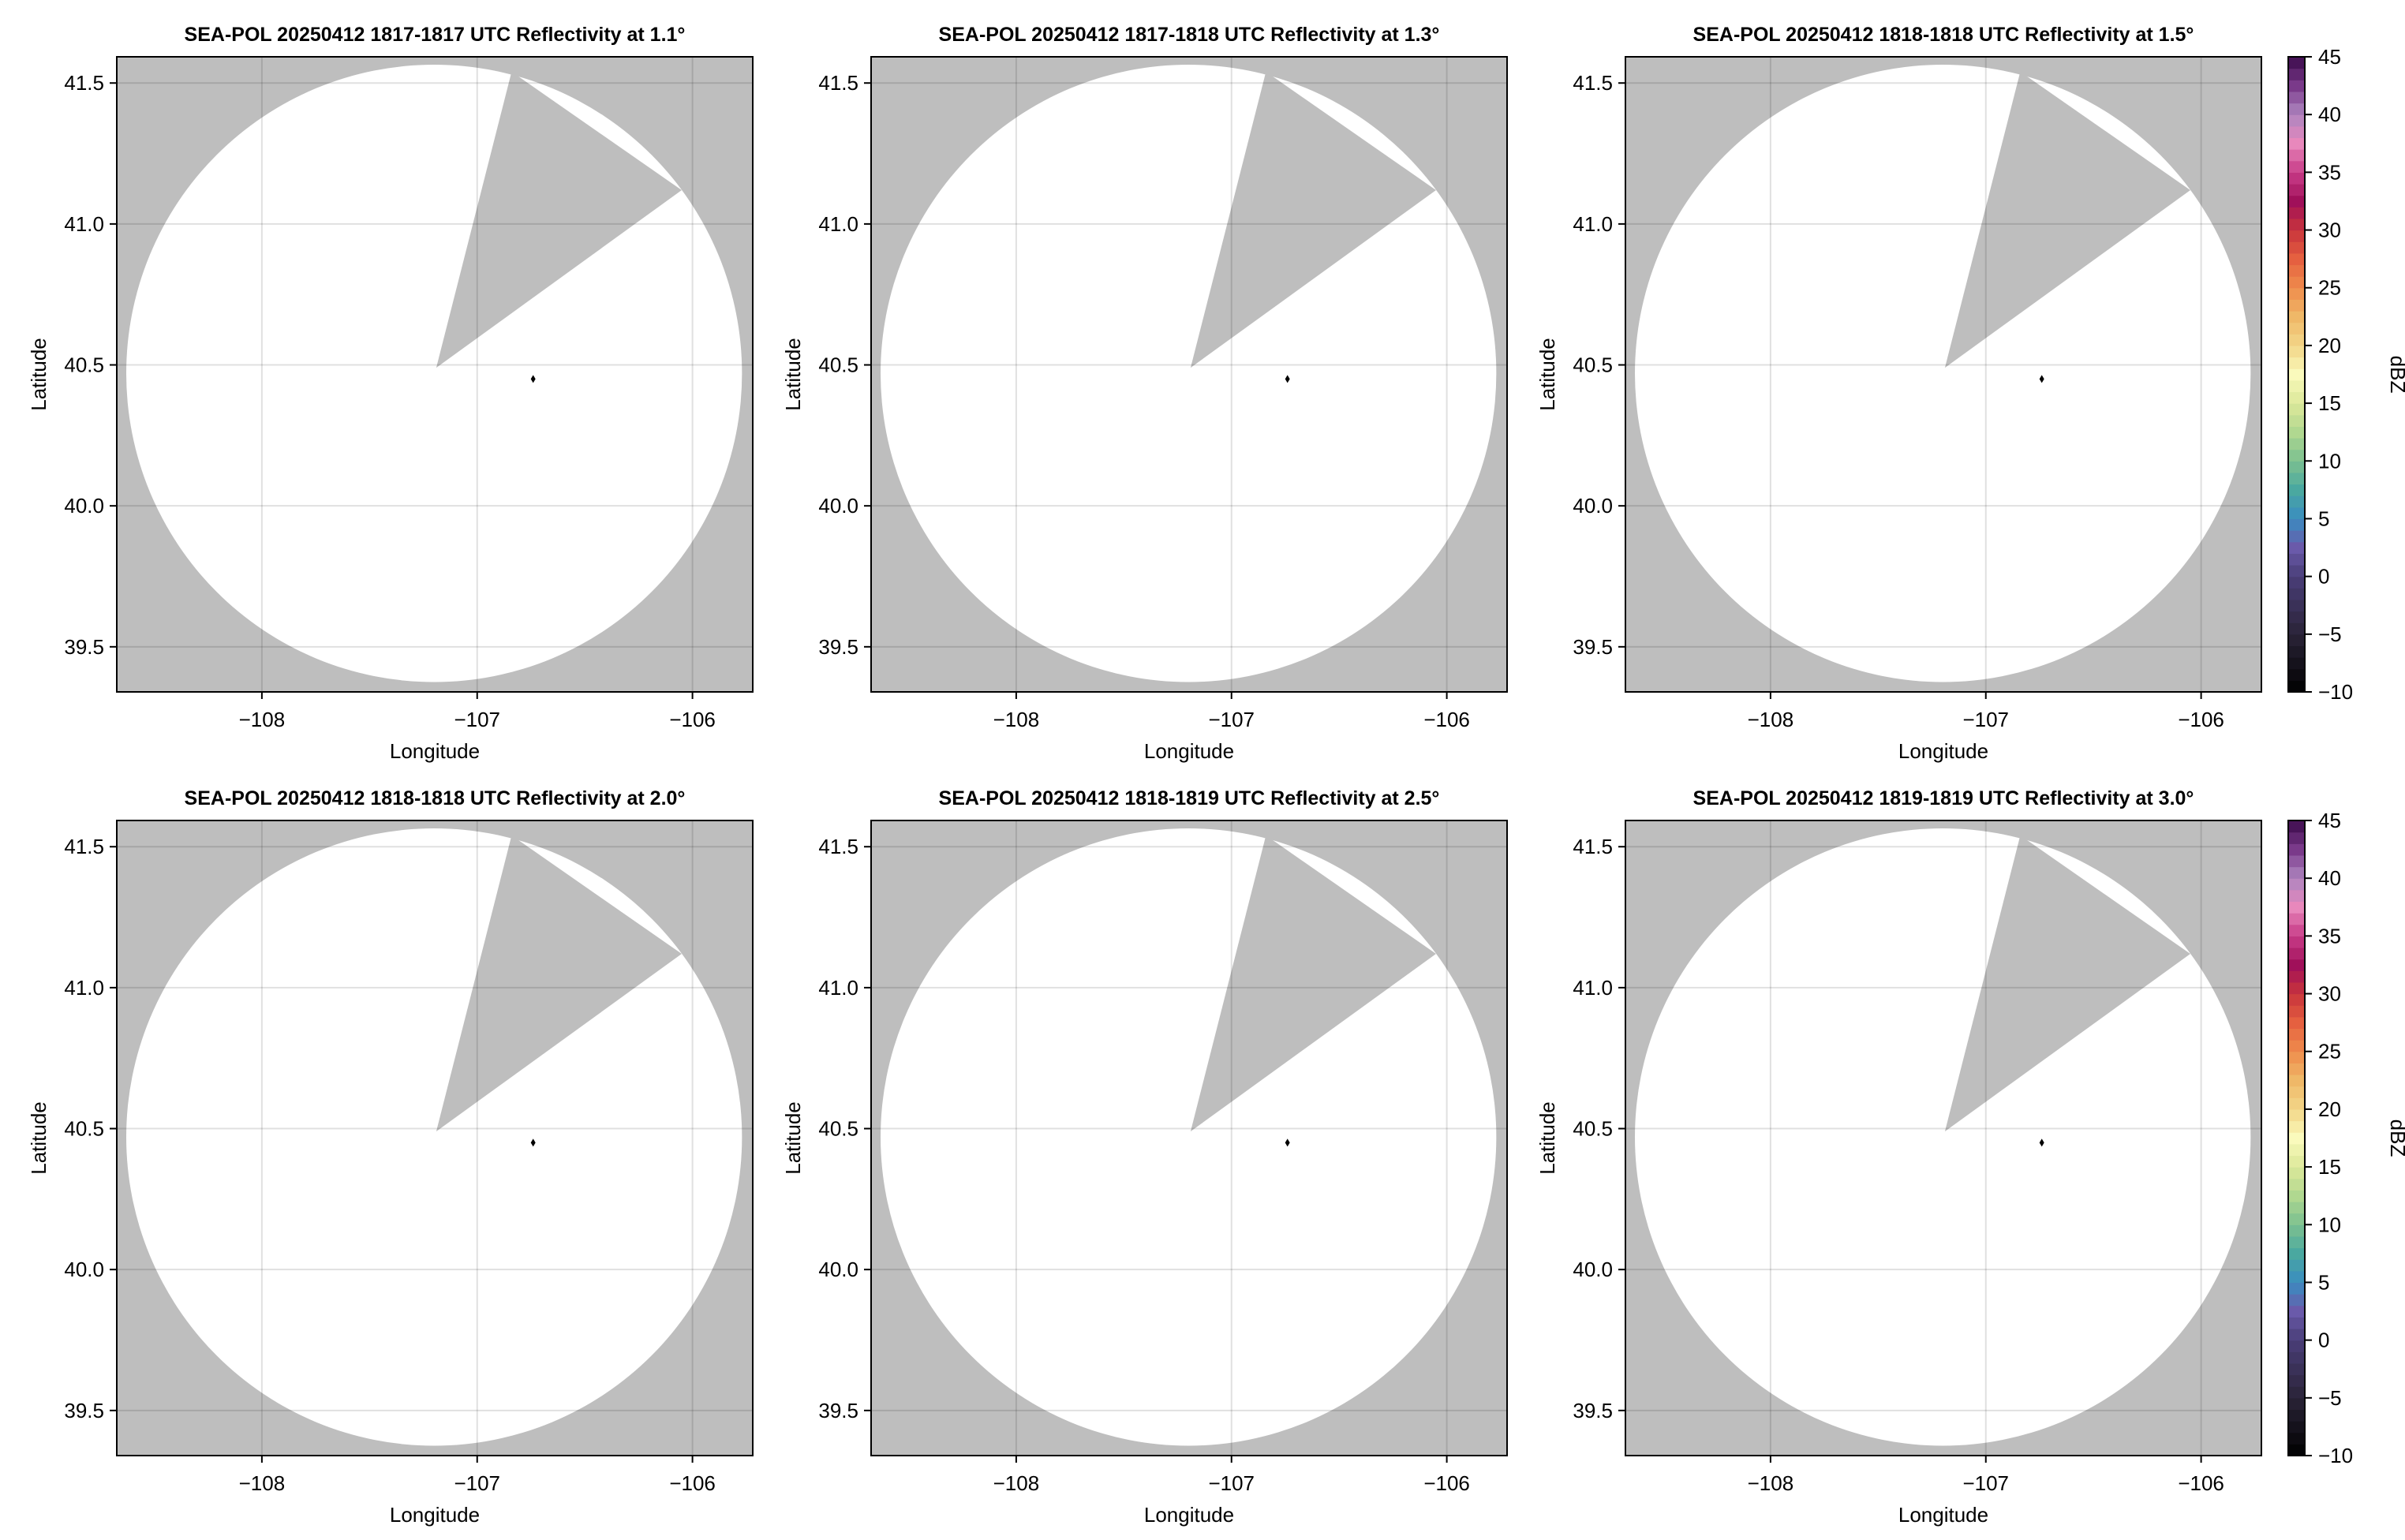  What do you see at coordinates (2395, 1138) in the screenshot?
I see `colorbar-label: dBZ` at bounding box center [2395, 1138].